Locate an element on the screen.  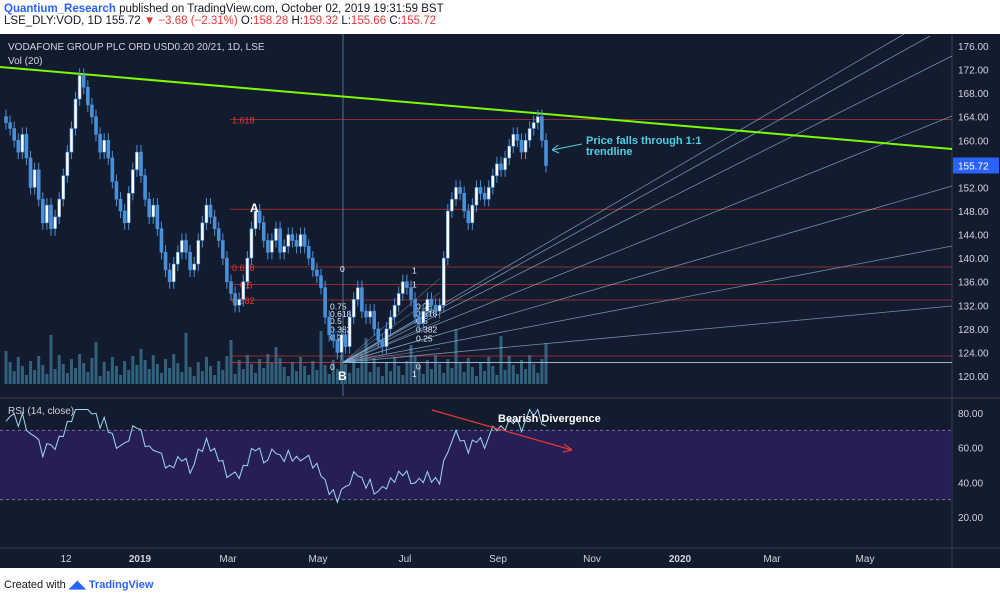
long-term-trendline is located at coordinates (476, 108).